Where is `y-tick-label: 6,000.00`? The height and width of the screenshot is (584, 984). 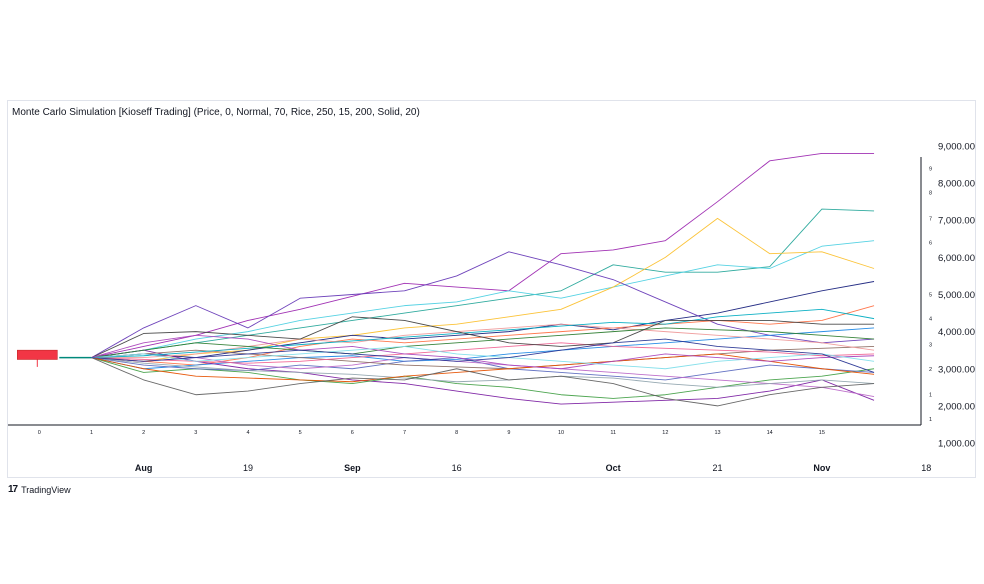
y-tick-label: 6,000.00 is located at coordinates (956, 258).